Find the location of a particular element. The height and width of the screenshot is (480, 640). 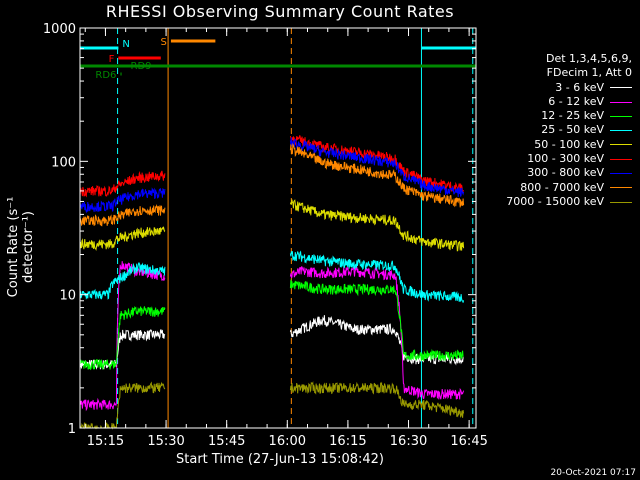

legend-item: 800 - 7000 keV is located at coordinates (556, 188).